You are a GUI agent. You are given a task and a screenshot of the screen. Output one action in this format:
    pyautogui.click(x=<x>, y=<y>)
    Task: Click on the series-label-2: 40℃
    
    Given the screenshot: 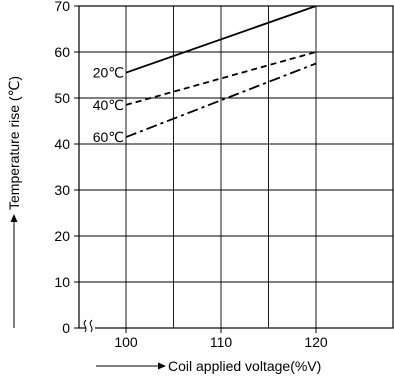 What is the action you would take?
    pyautogui.click(x=108, y=105)
    